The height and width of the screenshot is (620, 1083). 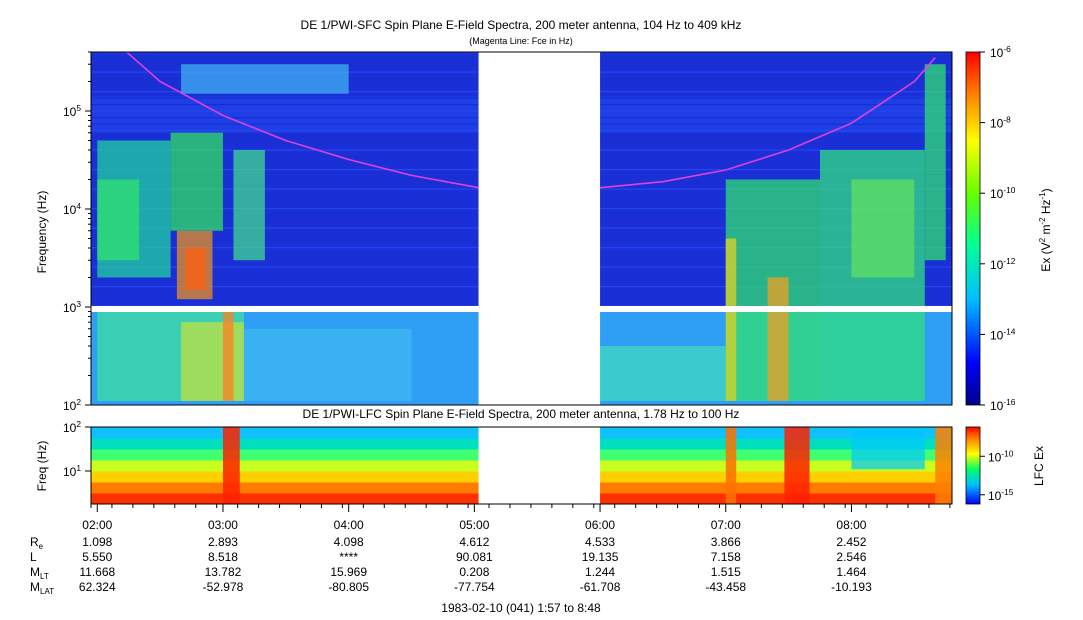 I want to click on ephemeris-value: 4.098, so click(x=349, y=542).